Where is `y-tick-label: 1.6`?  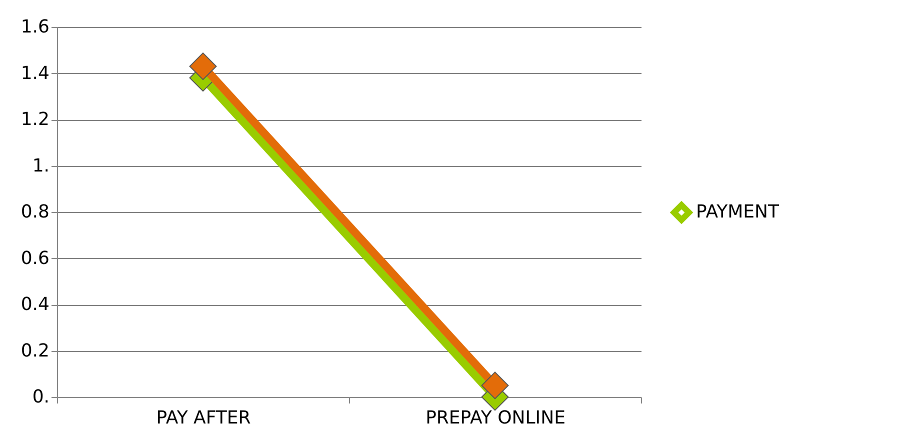 y-tick-label: 1.6 is located at coordinates (35, 27).